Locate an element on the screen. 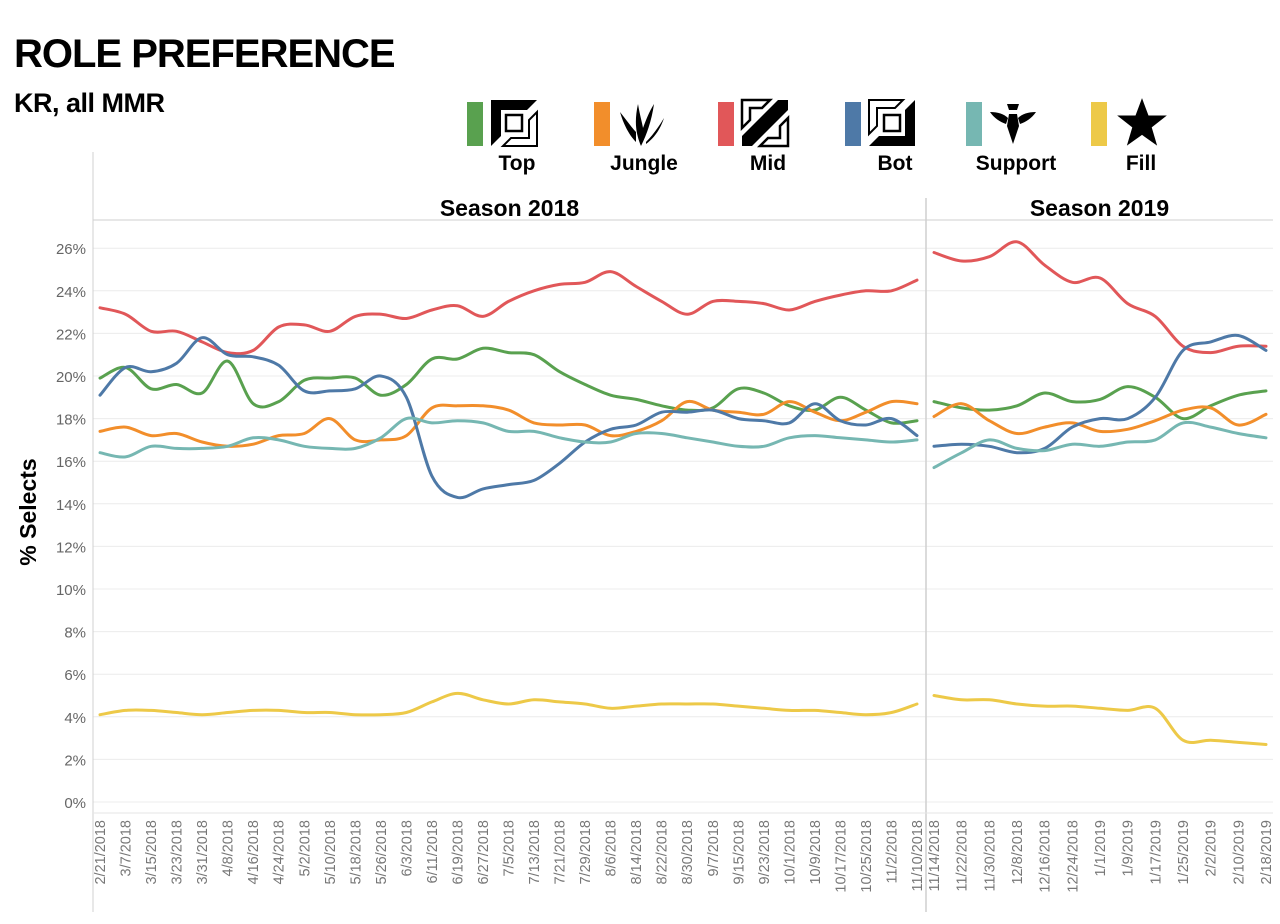 This screenshot has height=924, width=1280. panel-header-0: Season 2018 is located at coordinates (510, 208).